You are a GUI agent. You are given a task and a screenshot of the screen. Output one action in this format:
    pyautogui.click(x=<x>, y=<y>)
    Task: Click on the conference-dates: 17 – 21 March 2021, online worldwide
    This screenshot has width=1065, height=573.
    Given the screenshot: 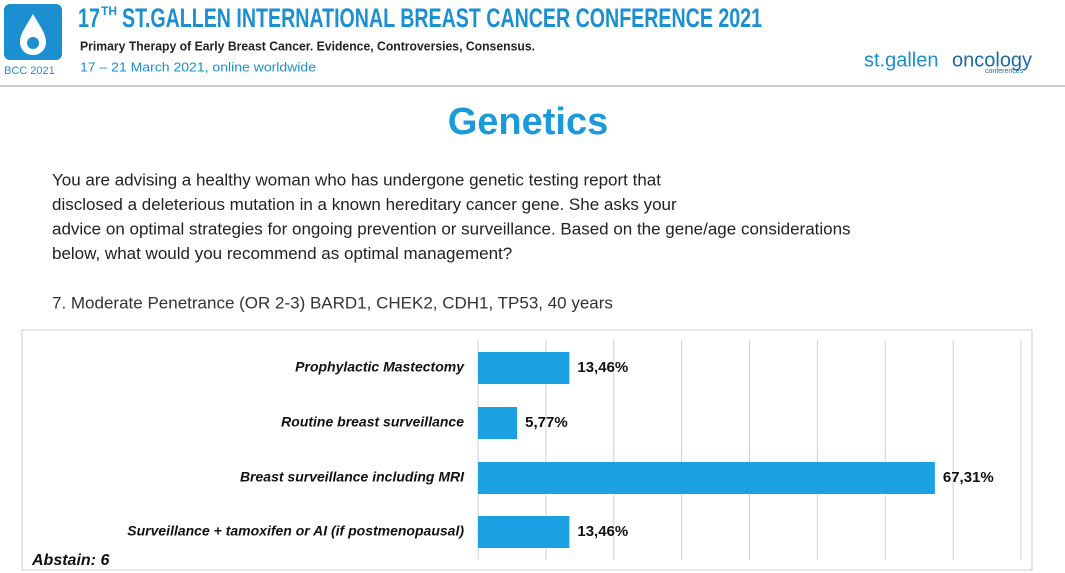 What is the action you would take?
    pyautogui.click(x=198, y=66)
    